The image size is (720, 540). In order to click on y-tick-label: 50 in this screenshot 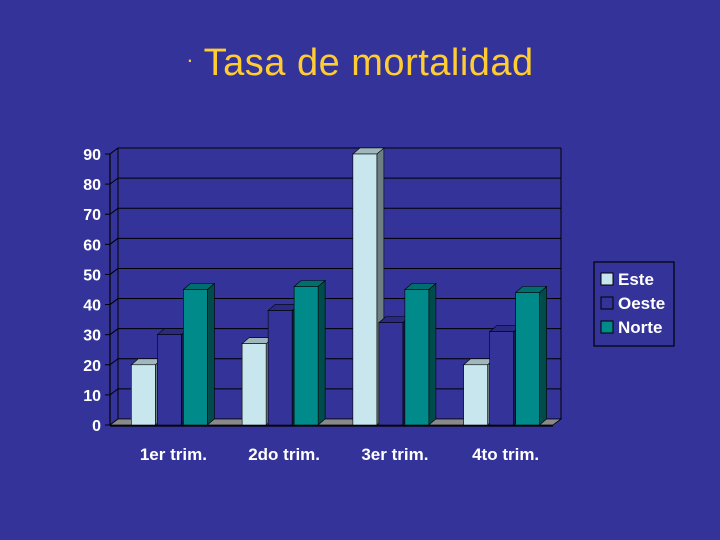, I will do `click(92, 275)`.